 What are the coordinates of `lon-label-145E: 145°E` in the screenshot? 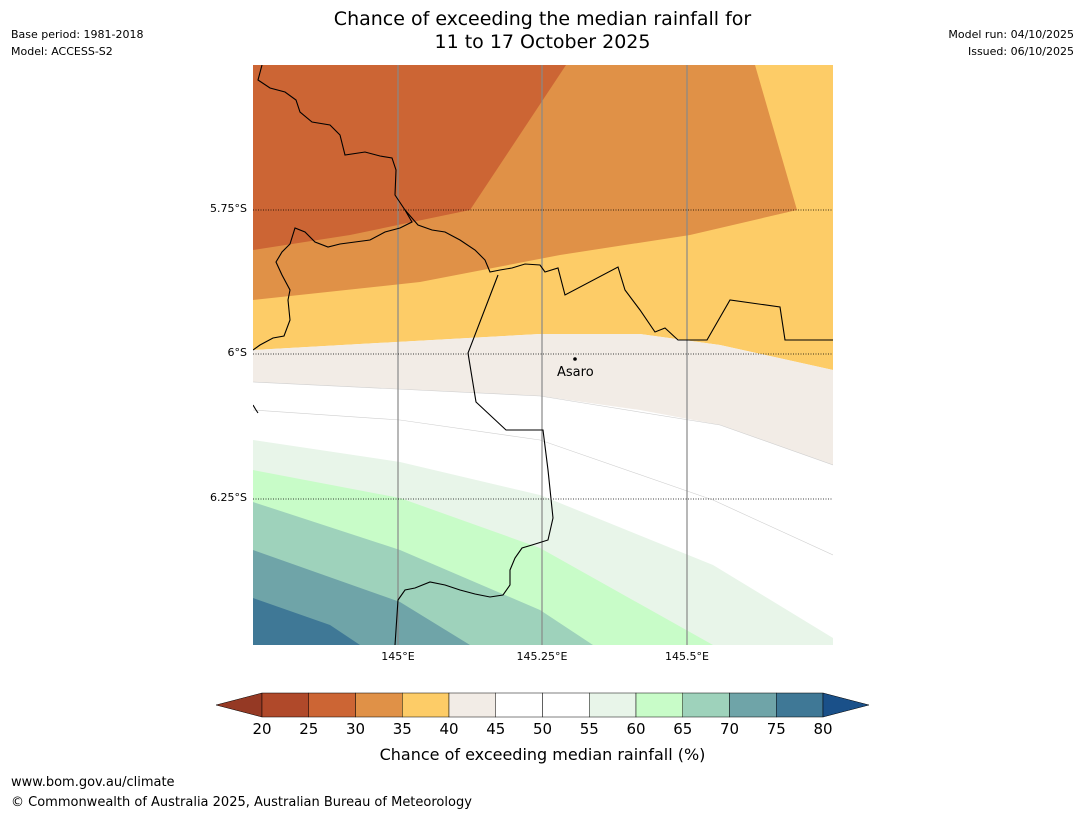 It's located at (398, 656).